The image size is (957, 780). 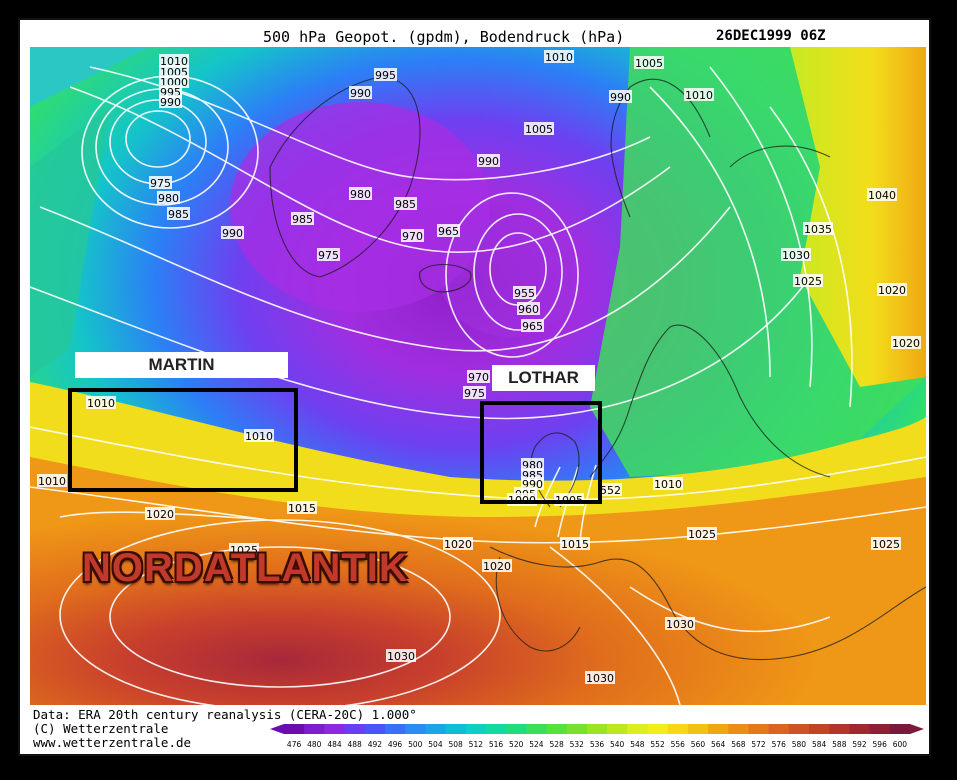 I want to click on colorbar-tick-label: 520, so click(x=516, y=744).